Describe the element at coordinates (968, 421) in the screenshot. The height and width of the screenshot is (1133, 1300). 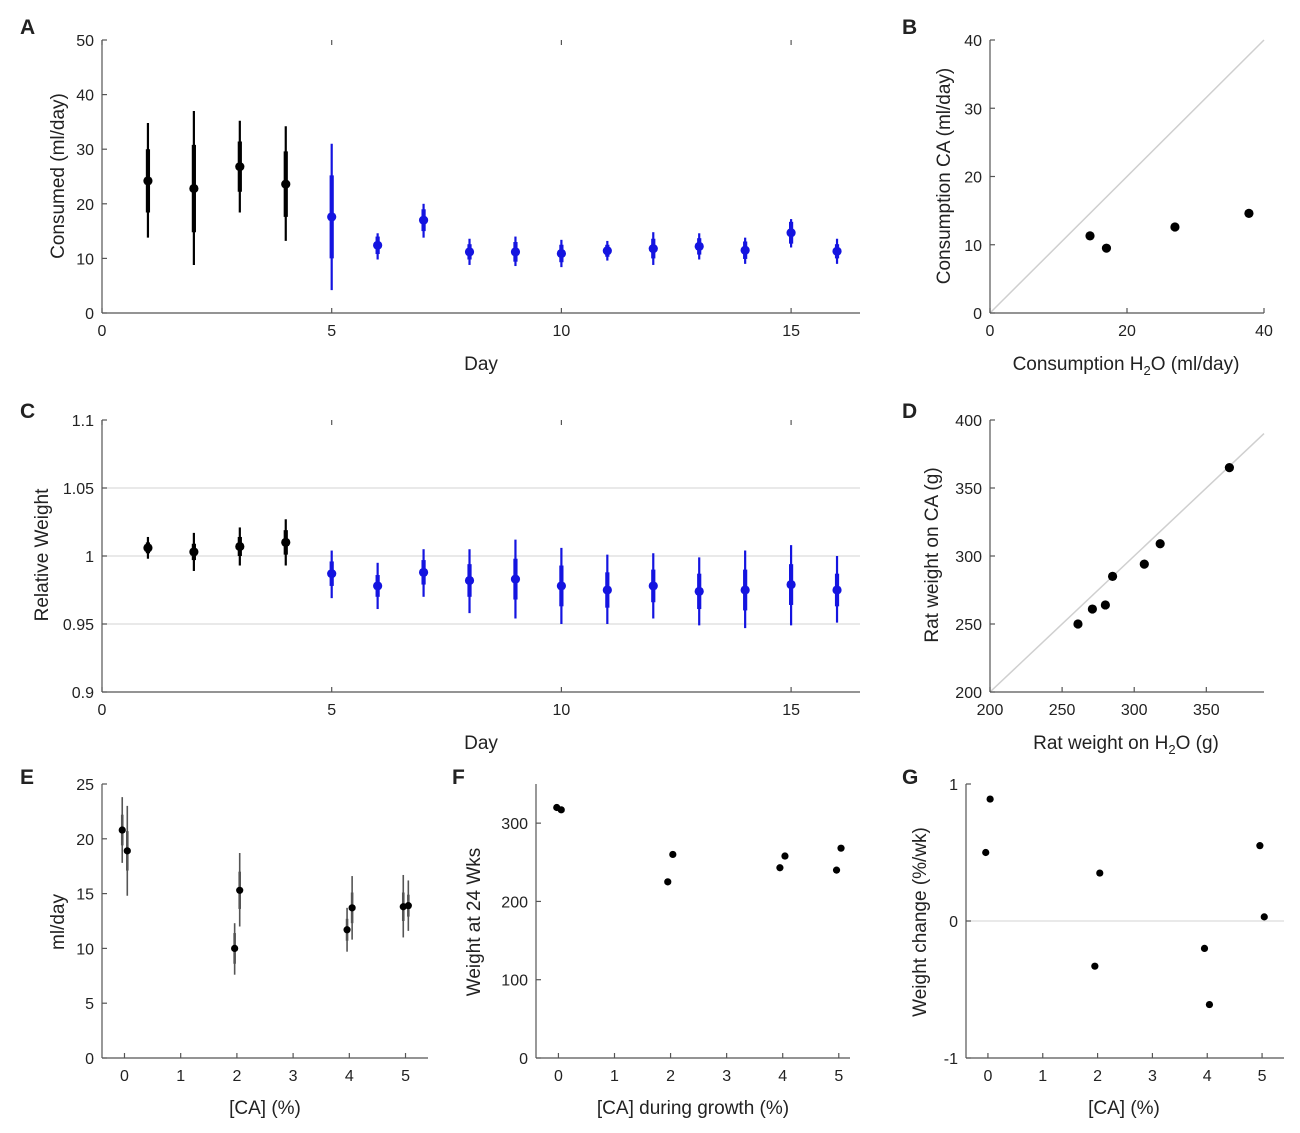
I see `panel-d-ytick-label-4: 400` at that location.